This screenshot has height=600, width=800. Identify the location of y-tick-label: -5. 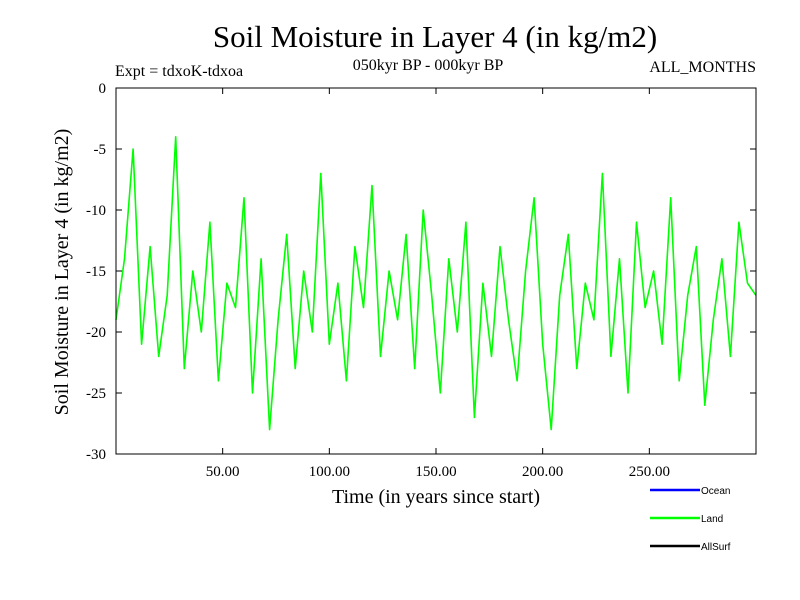
(100, 150).